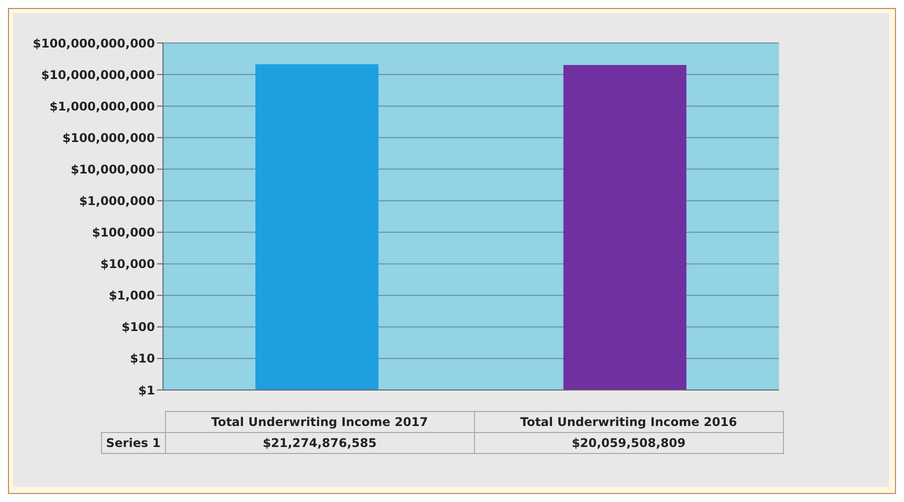 The height and width of the screenshot is (502, 904). Describe the element at coordinates (93, 43) in the screenshot. I see `y-tick-label: $100,000,000,000` at that location.